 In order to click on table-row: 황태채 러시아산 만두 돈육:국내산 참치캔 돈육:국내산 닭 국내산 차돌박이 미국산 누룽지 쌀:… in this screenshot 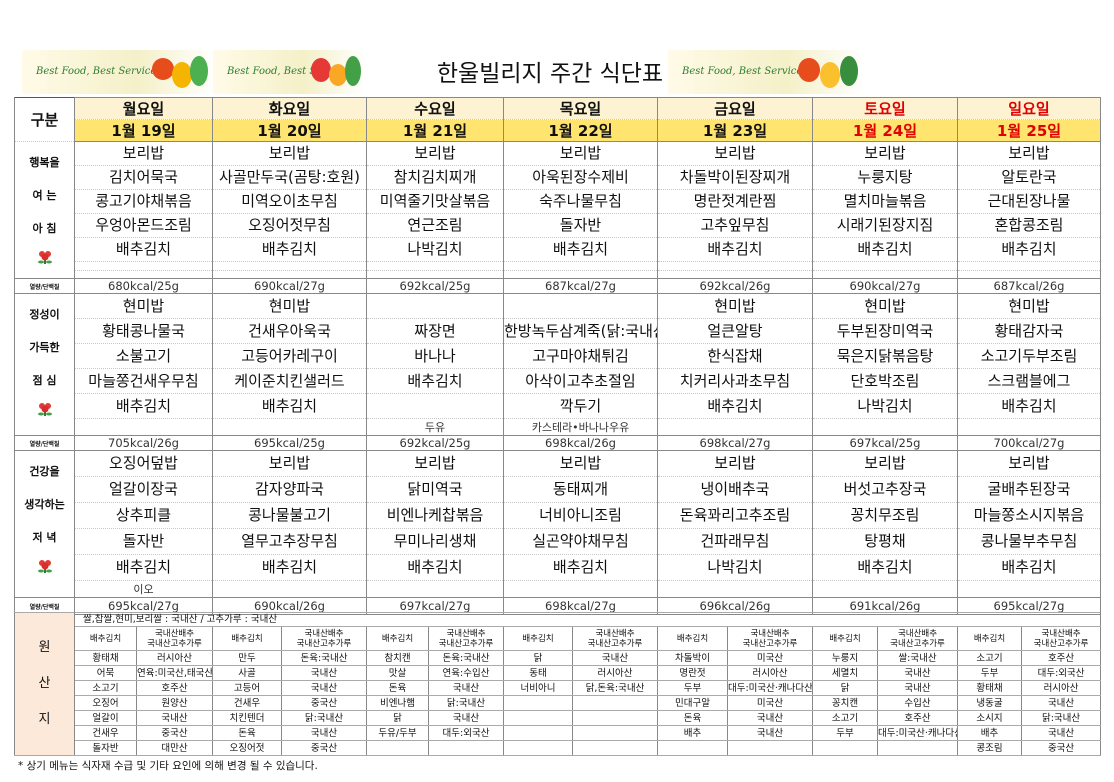, I will do `click(558, 658)`.